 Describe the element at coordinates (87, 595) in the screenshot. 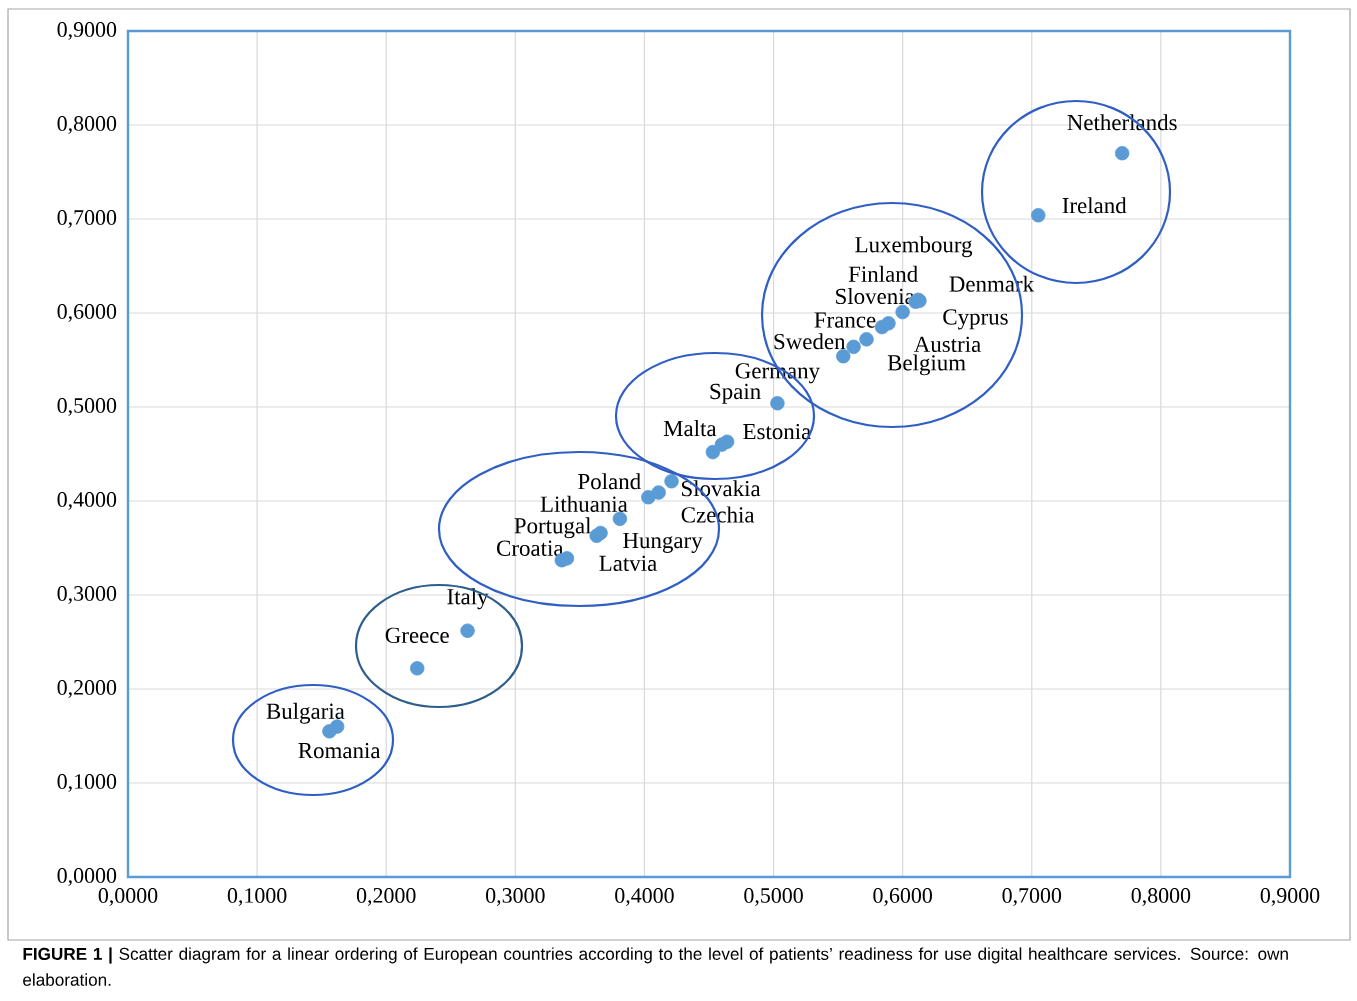

I see `y-tick-label: 0,3000` at that location.